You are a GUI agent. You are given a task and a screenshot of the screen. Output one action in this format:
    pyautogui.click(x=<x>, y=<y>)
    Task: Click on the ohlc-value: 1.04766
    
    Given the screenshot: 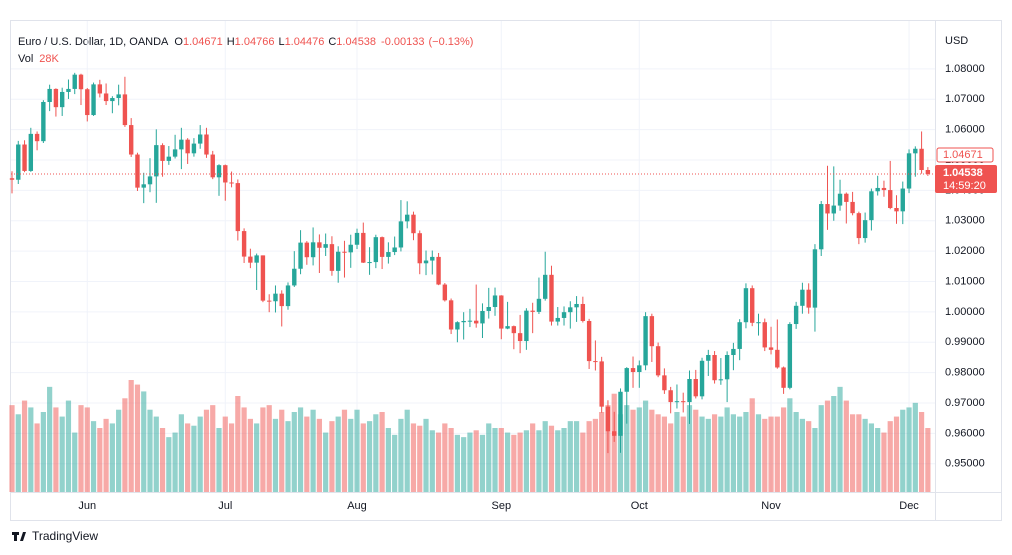 What is the action you would take?
    pyautogui.click(x=255, y=42)
    